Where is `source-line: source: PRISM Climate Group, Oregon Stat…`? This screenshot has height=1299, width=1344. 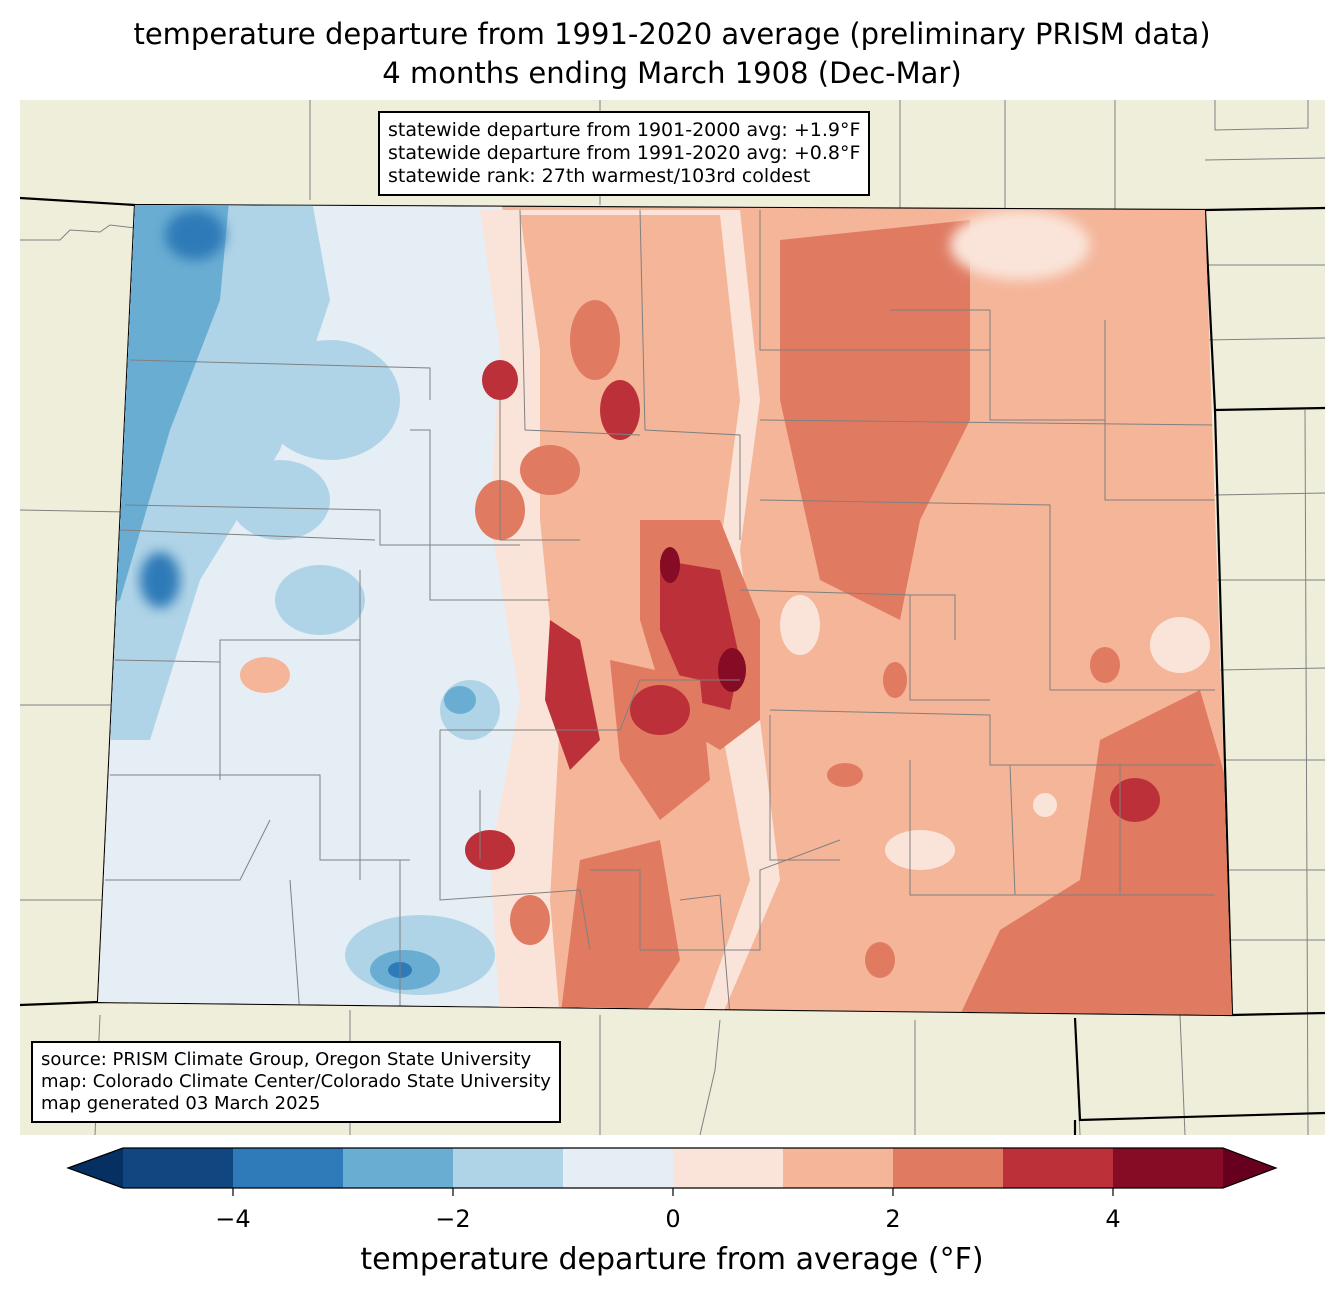
source-line: source: PRISM Climate Group, Oregon Stat… is located at coordinates (286, 1059).